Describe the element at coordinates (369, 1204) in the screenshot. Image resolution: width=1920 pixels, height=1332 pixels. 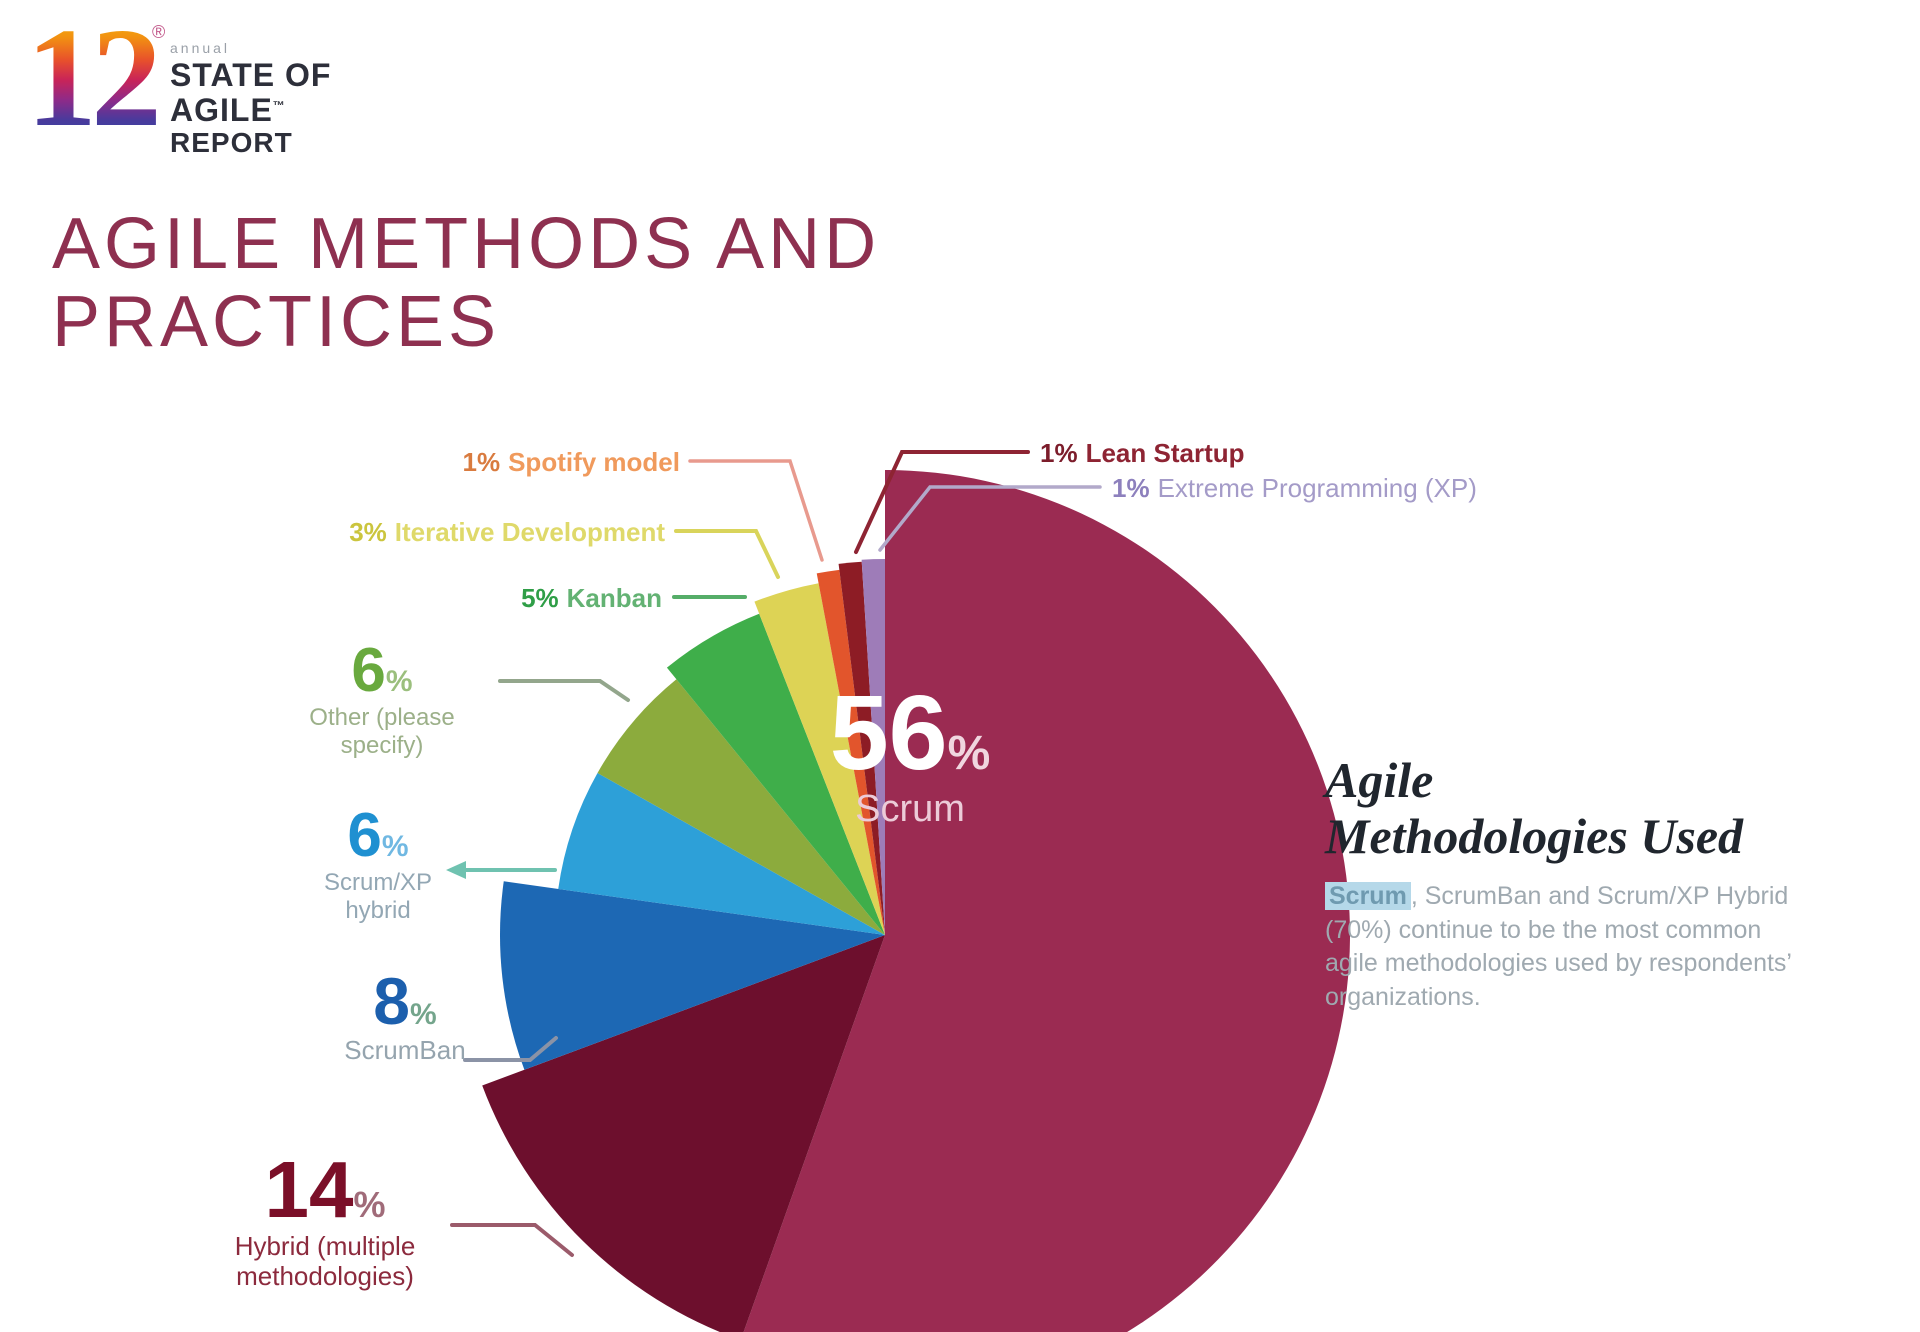
I see `hybrid-percent-sign: %` at that location.